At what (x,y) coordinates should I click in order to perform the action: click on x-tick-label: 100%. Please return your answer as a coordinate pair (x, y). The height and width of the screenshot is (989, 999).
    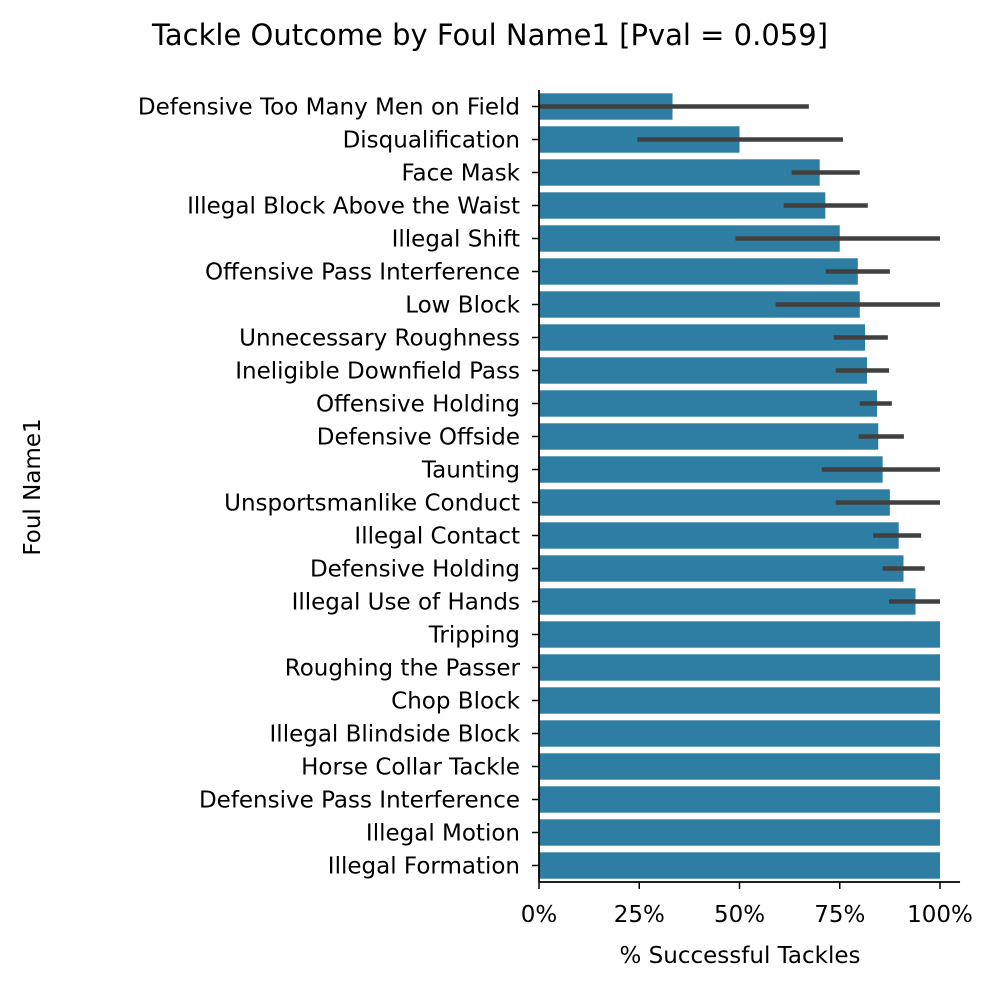
    Looking at the image, I should click on (940, 915).